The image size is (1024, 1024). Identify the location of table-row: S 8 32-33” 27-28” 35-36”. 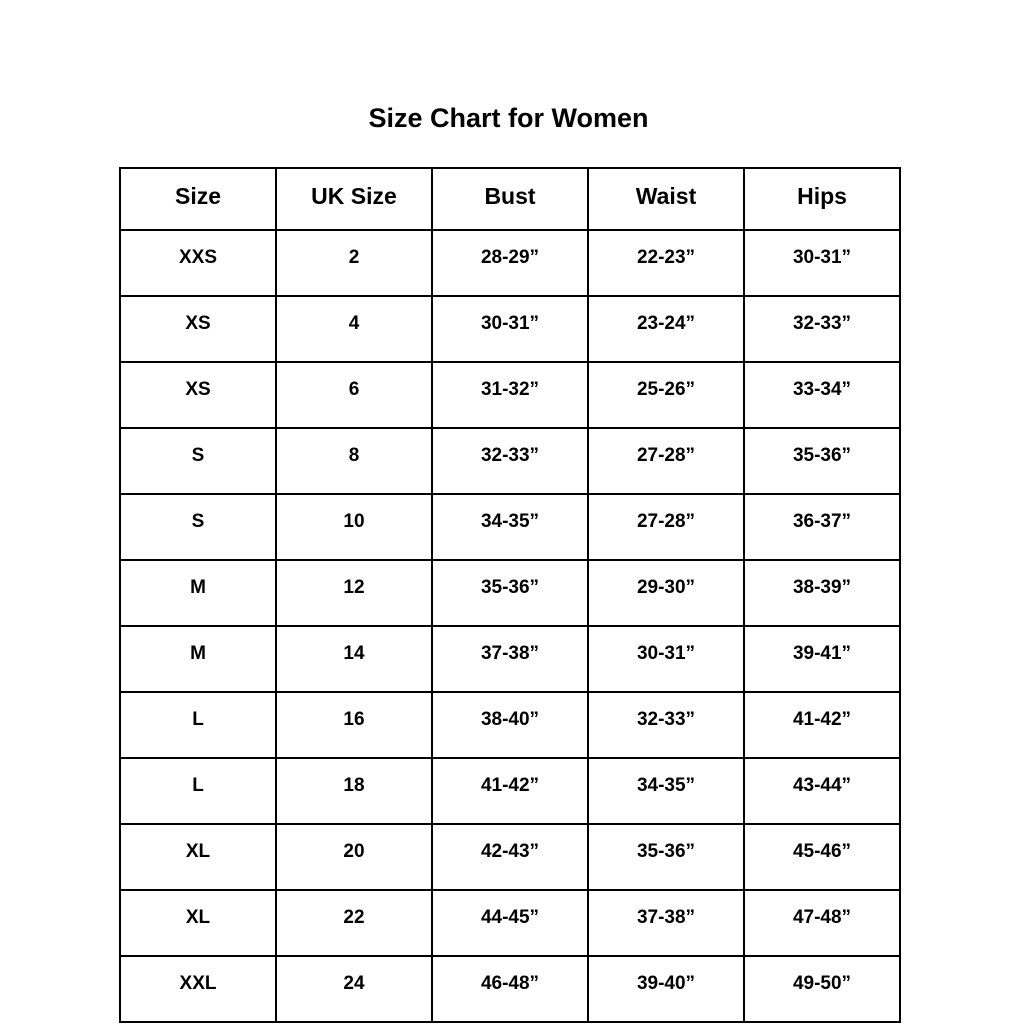
(510, 461).